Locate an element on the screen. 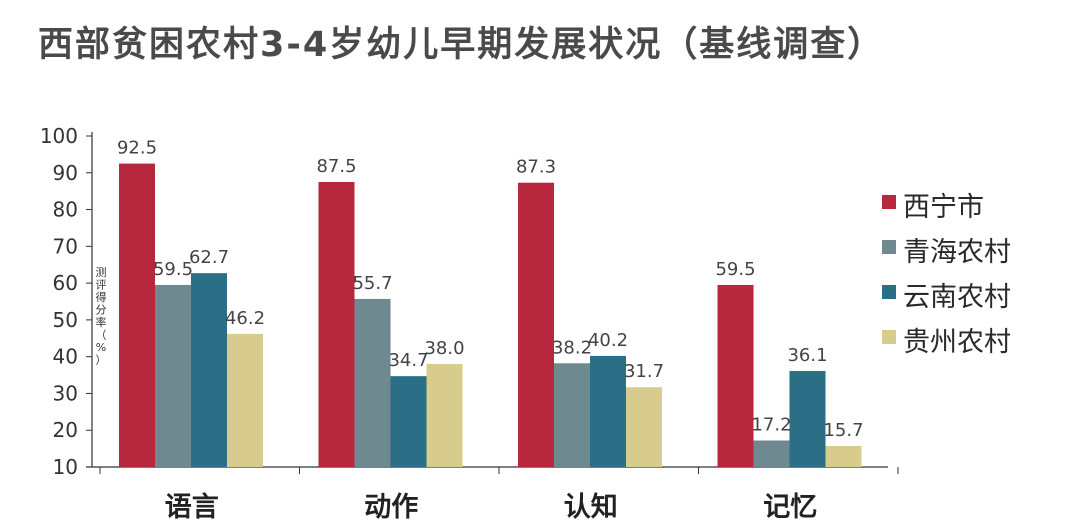 The width and height of the screenshot is (1080, 528). x-category-label: 记忆 is located at coordinates (790, 507).